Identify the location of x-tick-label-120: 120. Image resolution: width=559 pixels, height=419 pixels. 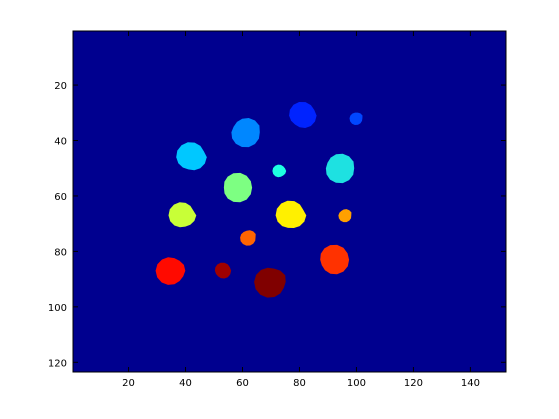
(413, 383).